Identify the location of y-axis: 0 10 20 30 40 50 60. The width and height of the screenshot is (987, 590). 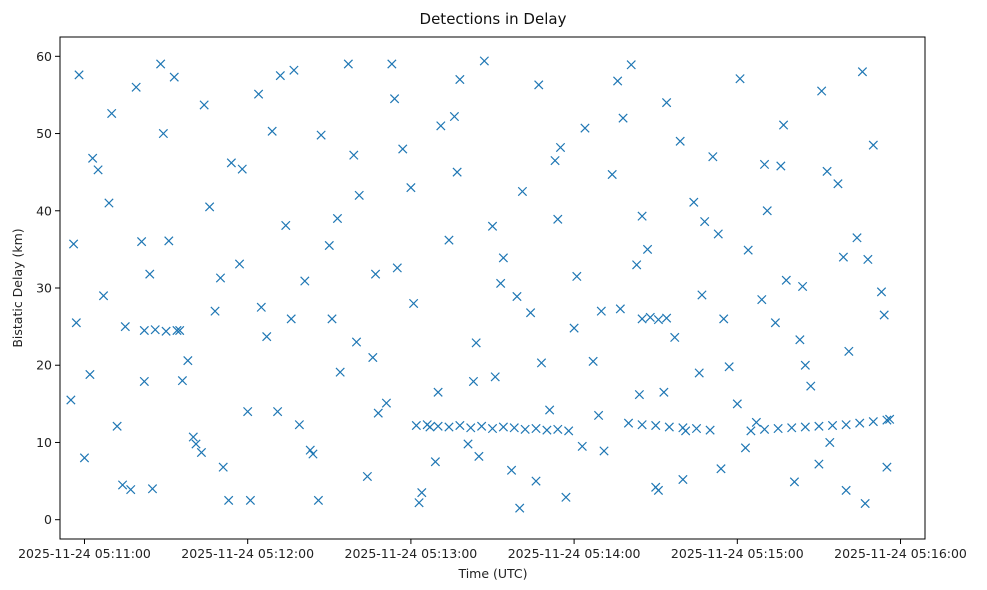
(48, 288).